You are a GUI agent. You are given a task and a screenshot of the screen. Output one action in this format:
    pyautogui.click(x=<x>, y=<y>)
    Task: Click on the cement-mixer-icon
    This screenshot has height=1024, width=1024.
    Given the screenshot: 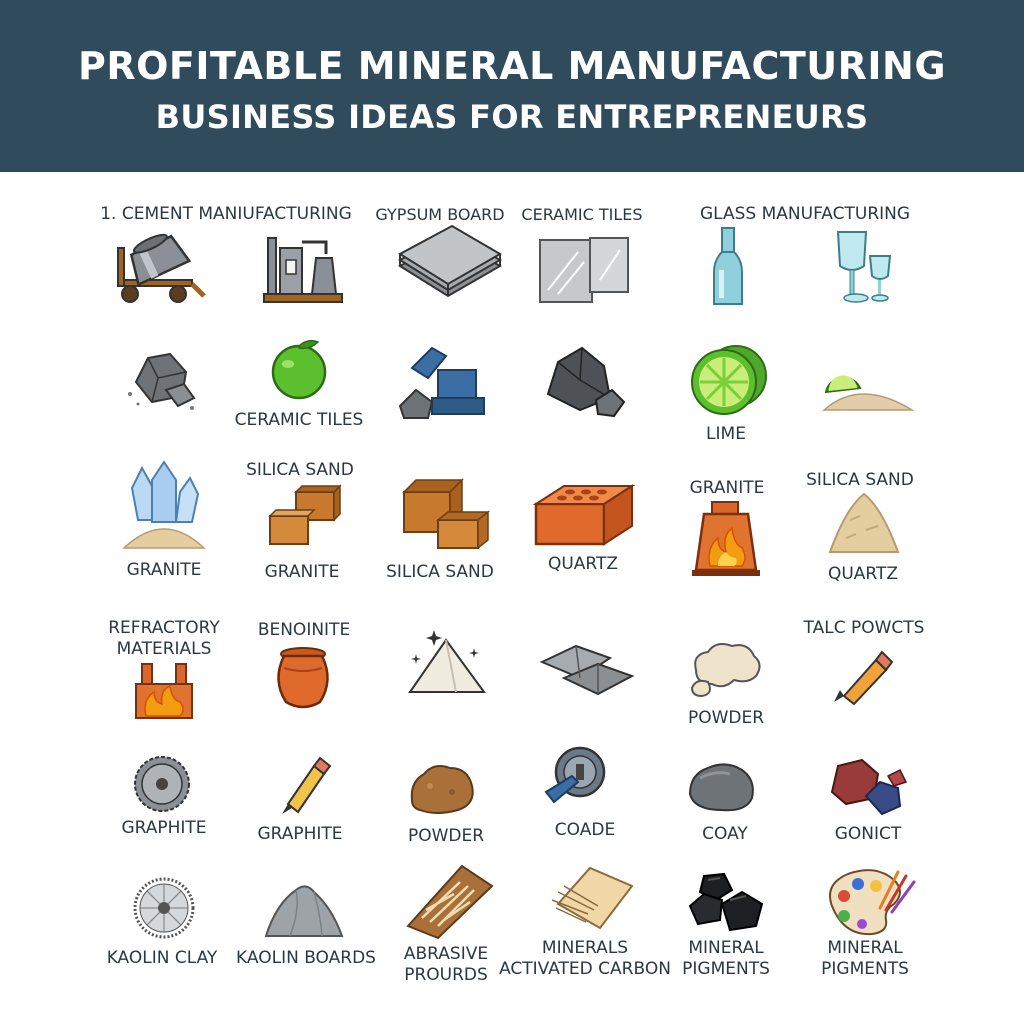 What is the action you would take?
    pyautogui.click(x=161, y=268)
    